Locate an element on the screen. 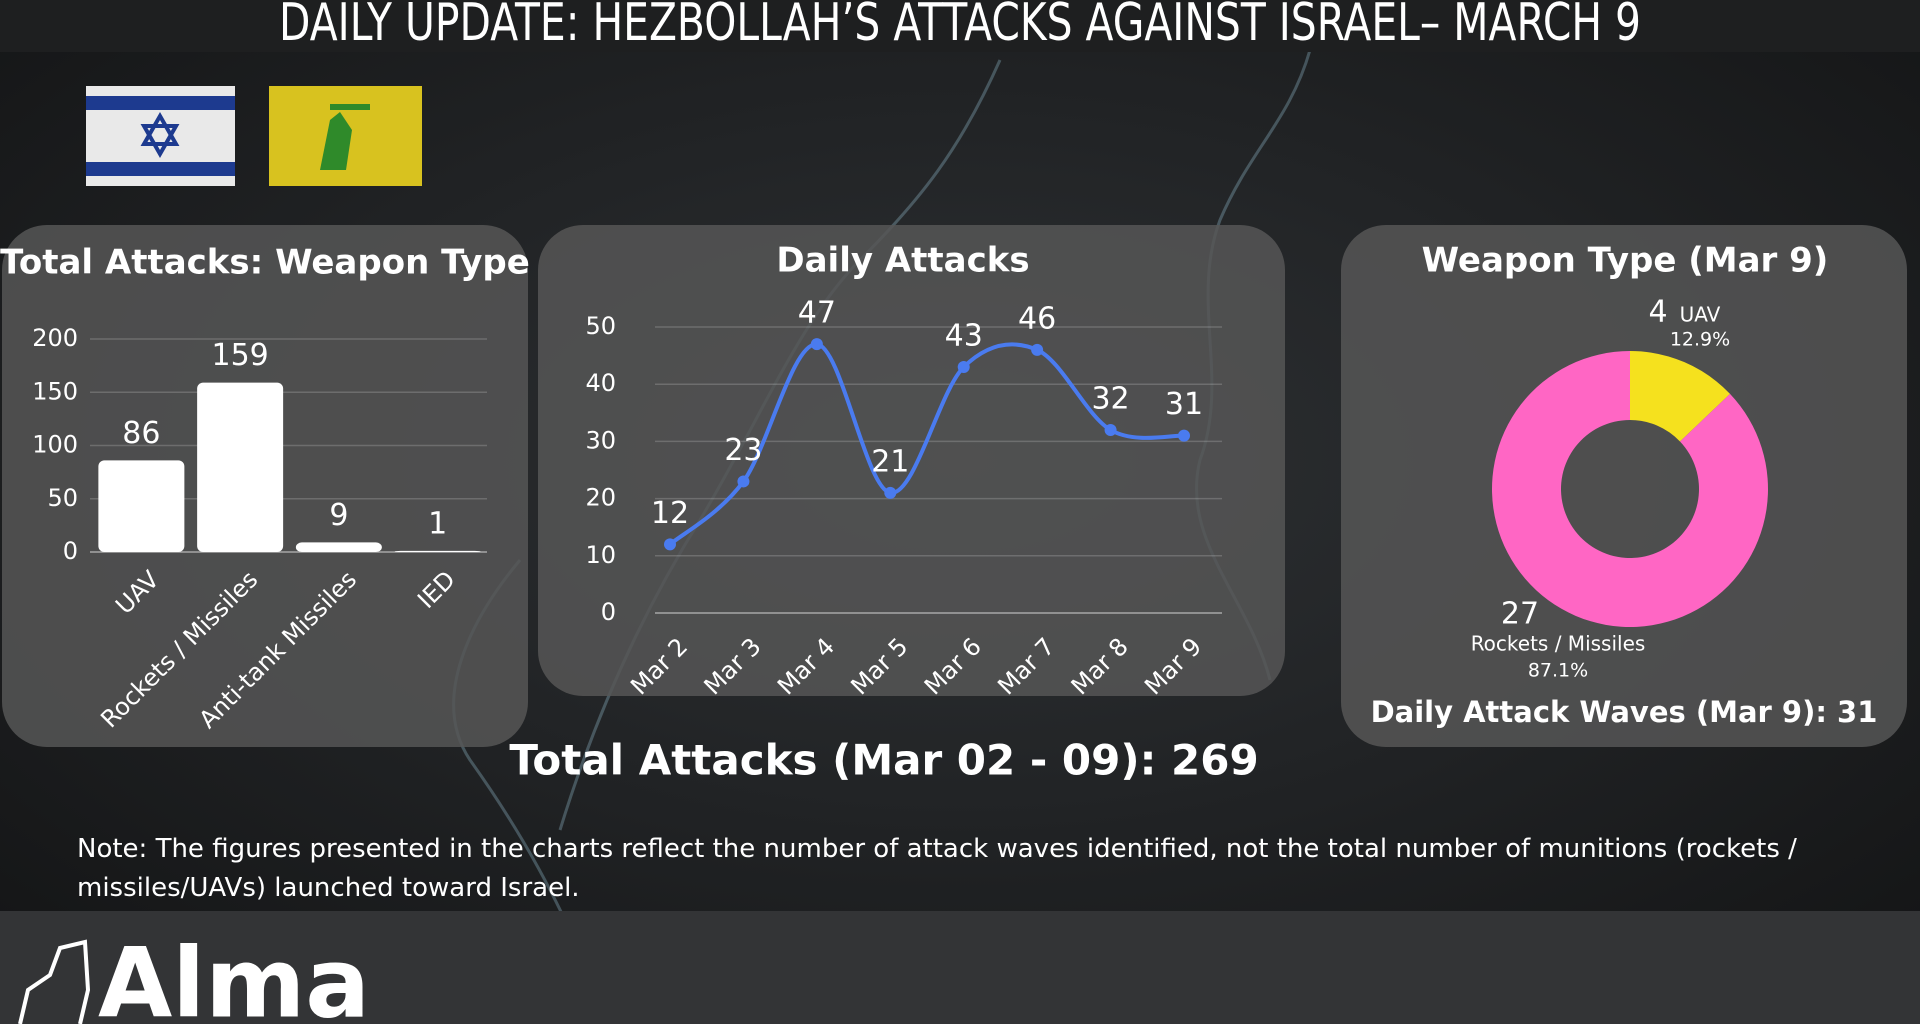 The image size is (1920, 1024). data-label: 9 is located at coordinates (338, 515).